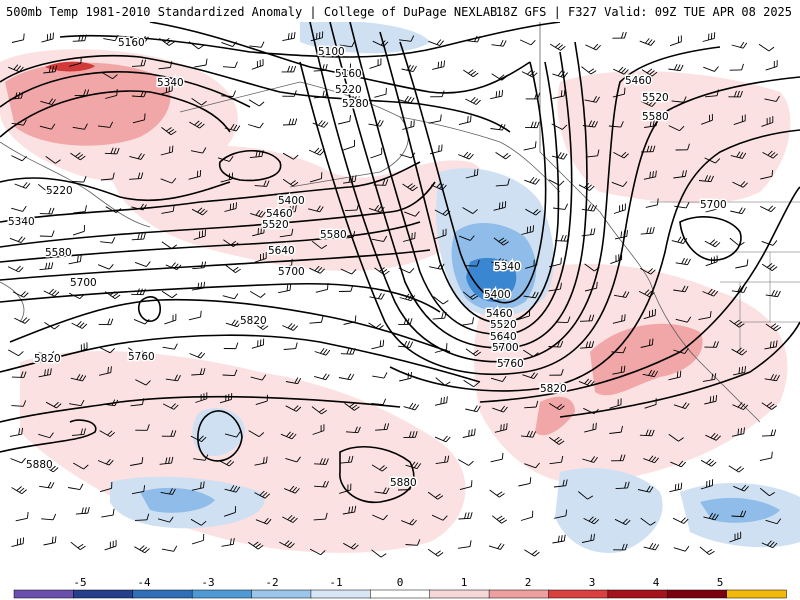 The height and width of the screenshot is (600, 800). What do you see at coordinates (528, 582) in the screenshot?
I see `colorbar-tick-label: 2` at bounding box center [528, 582].